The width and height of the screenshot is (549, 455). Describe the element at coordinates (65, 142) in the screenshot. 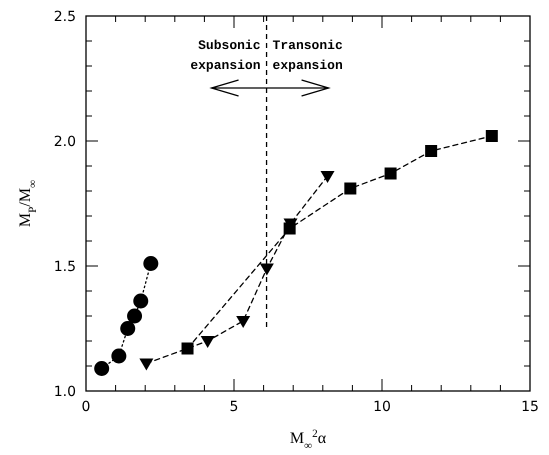

I see `y-tick-label: 2.0` at that location.